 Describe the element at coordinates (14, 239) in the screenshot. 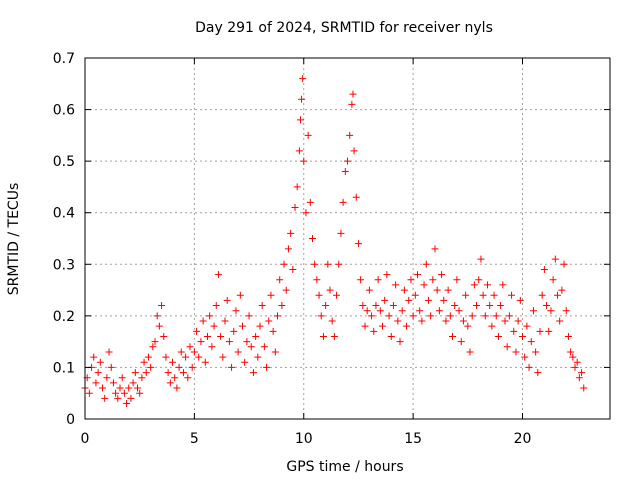

I see `y-axis-label: SRMTID / TECUs` at that location.